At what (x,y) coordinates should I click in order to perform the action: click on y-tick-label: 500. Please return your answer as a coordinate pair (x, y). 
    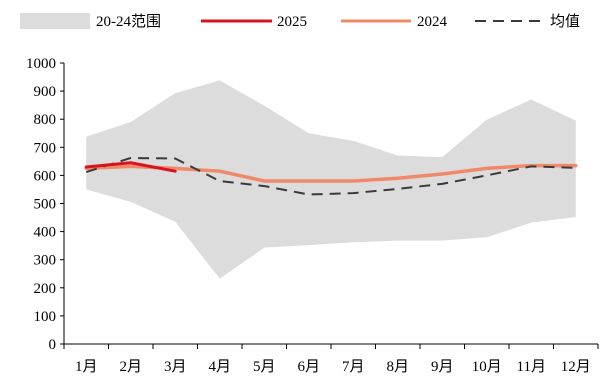
    Looking at the image, I should click on (45, 205).